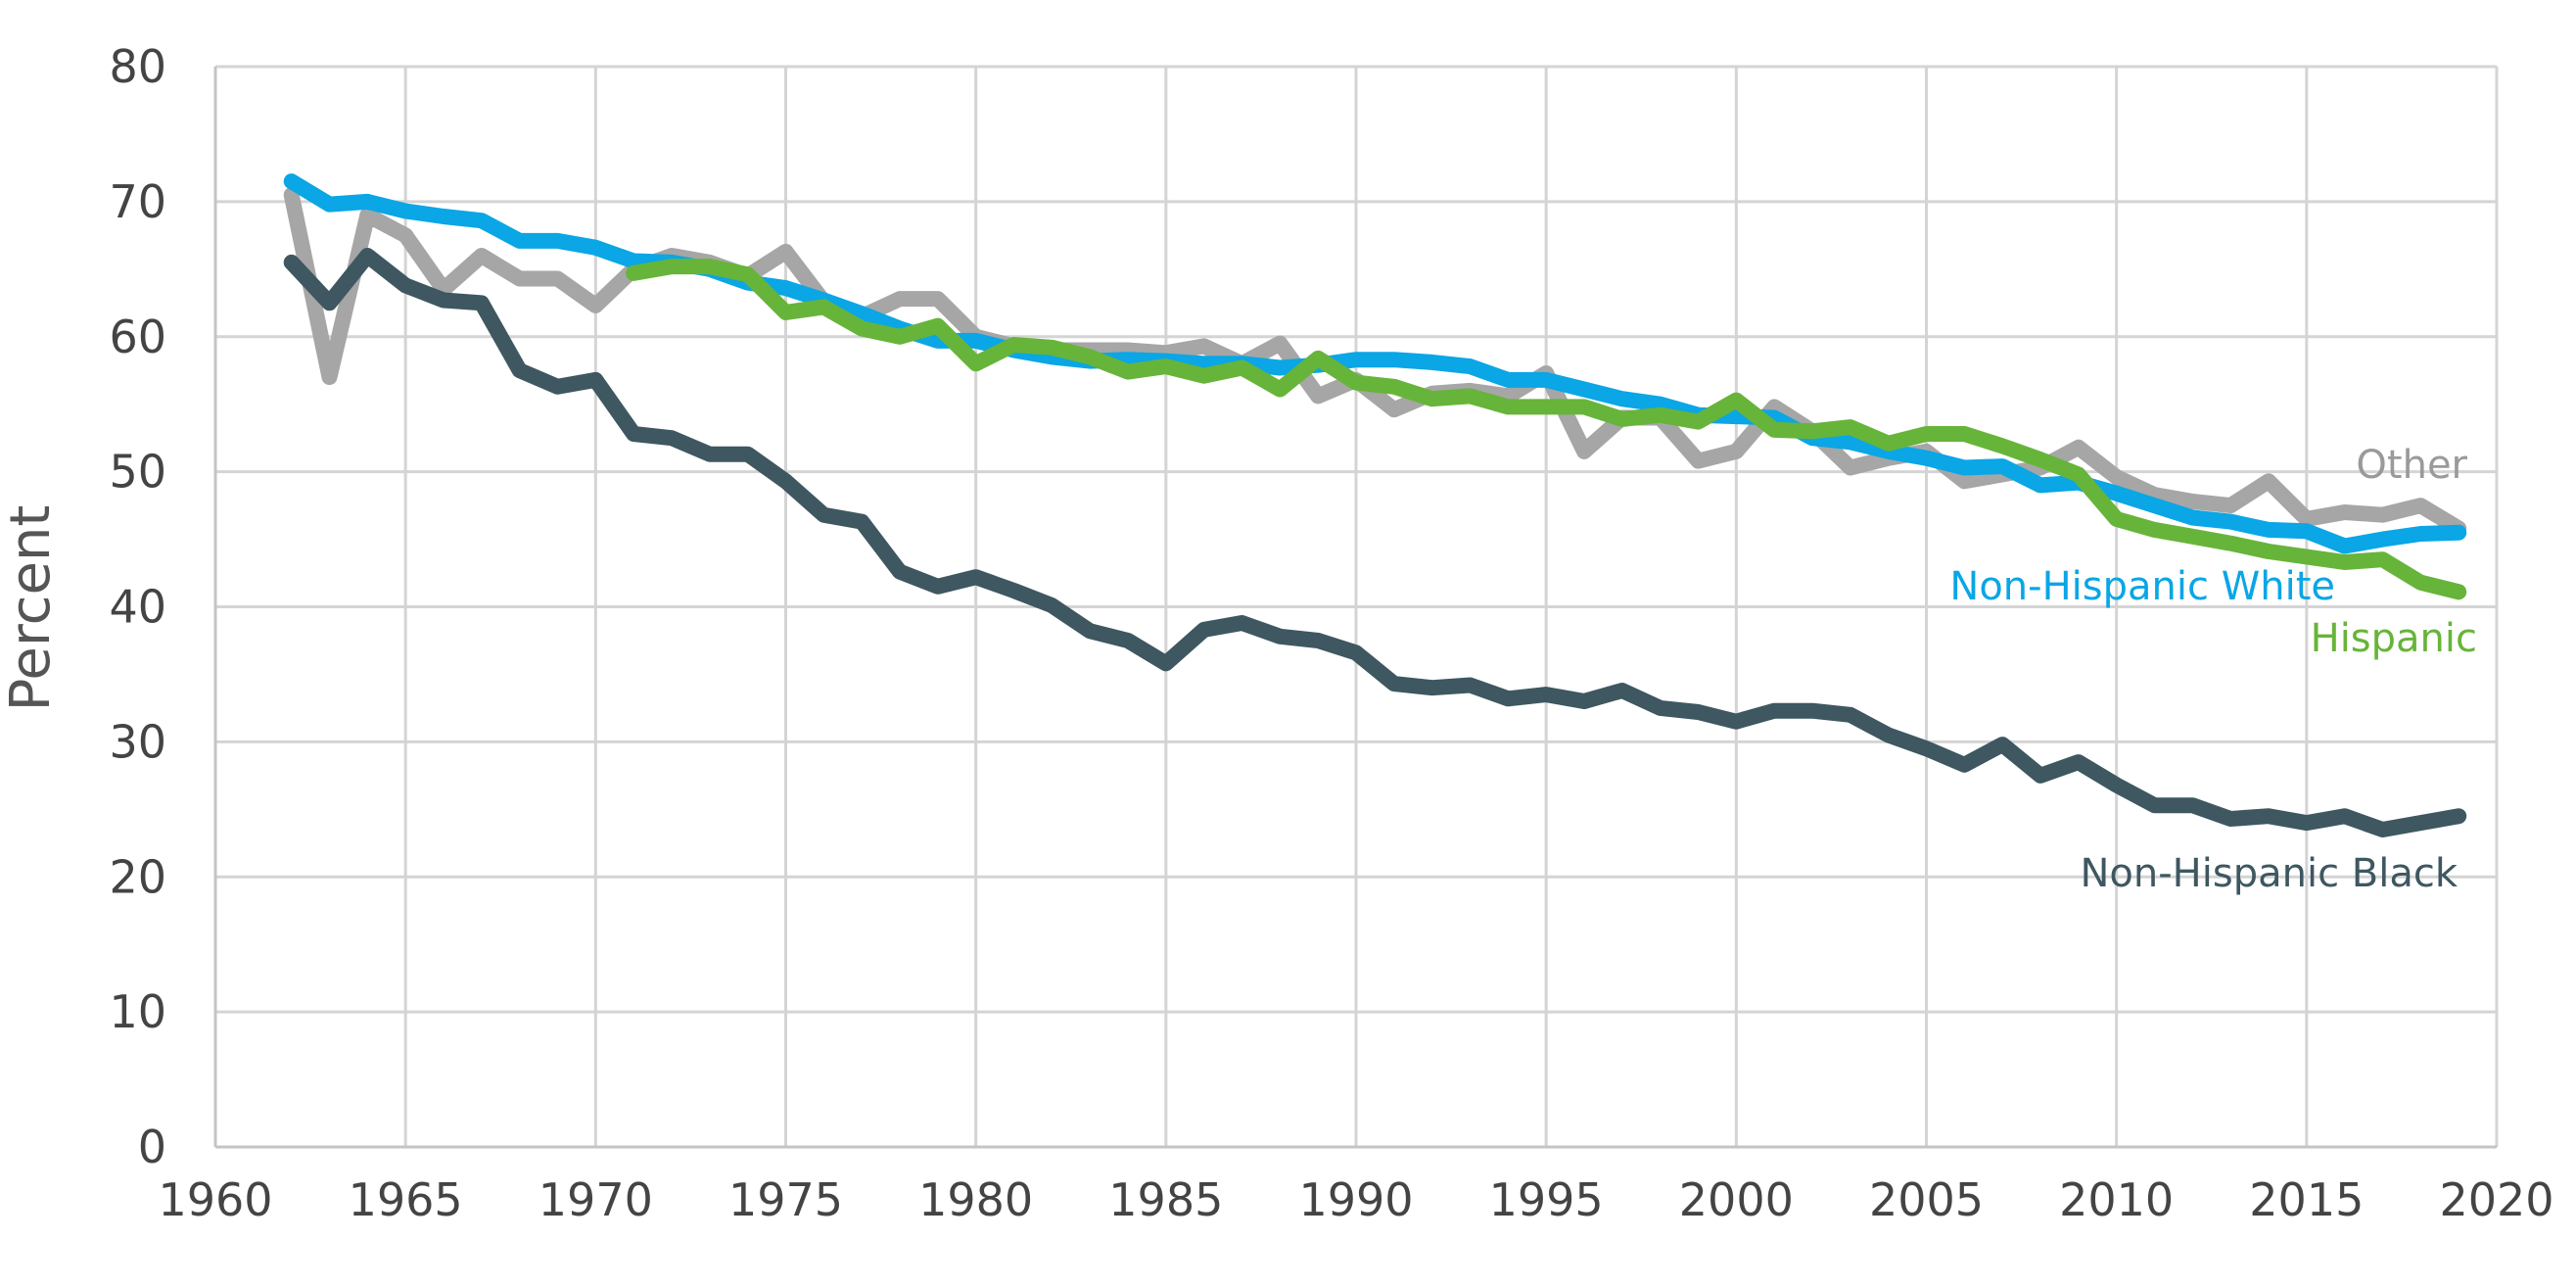 This screenshot has width=2576, height=1288. Describe the element at coordinates (786, 1200) in the screenshot. I see `x-tick-label: 1975` at that location.